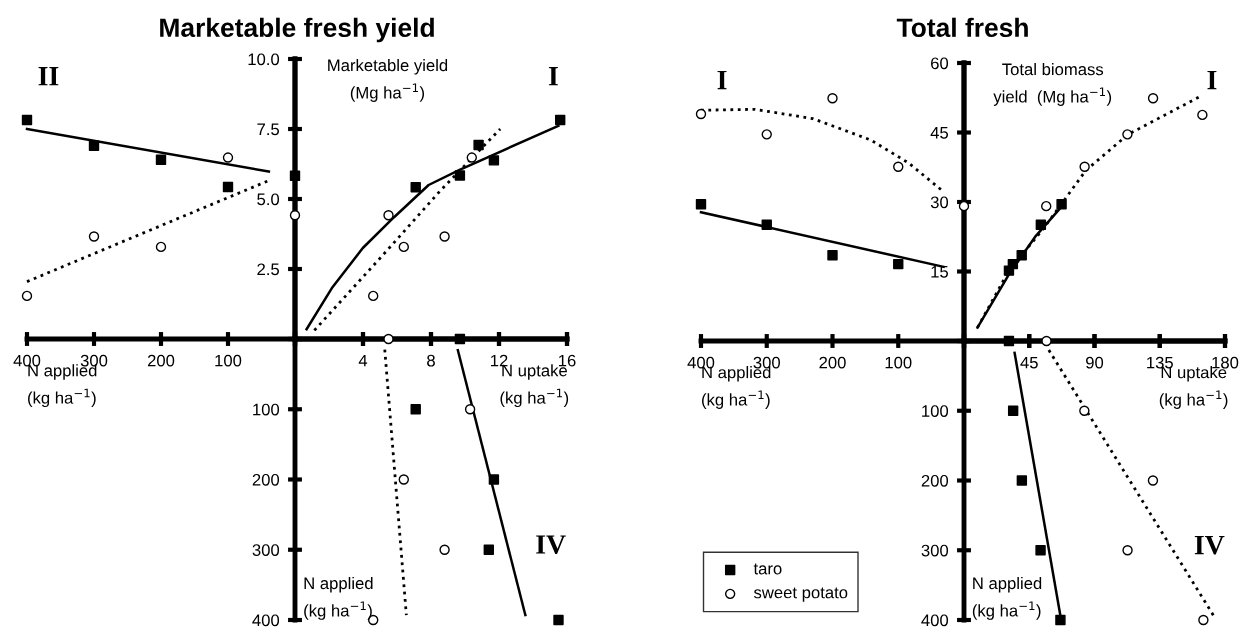 The height and width of the screenshot is (627, 1246). I want to click on y-tick-label: 5.0, so click(268, 199).